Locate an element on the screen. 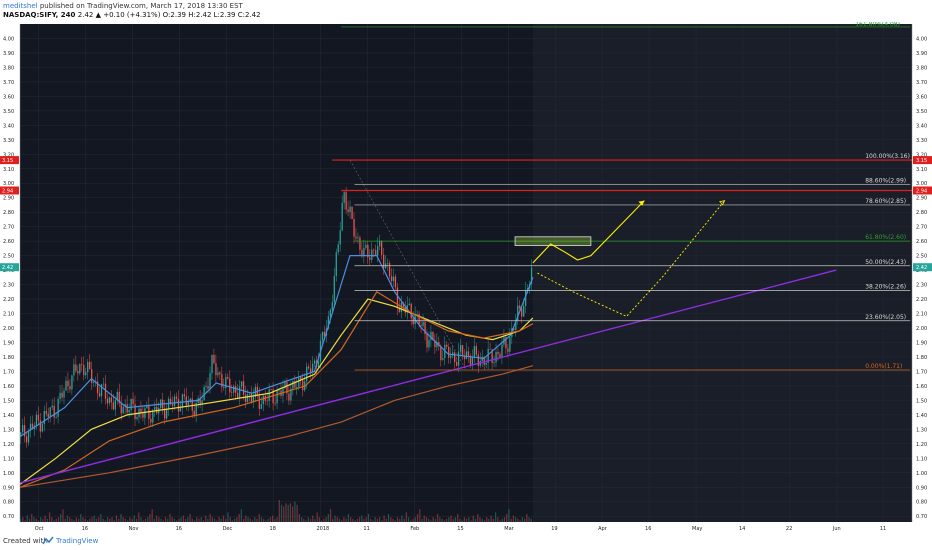 This screenshot has width=932, height=550. y-tick-label-right: 3.50 is located at coordinates (921, 112).